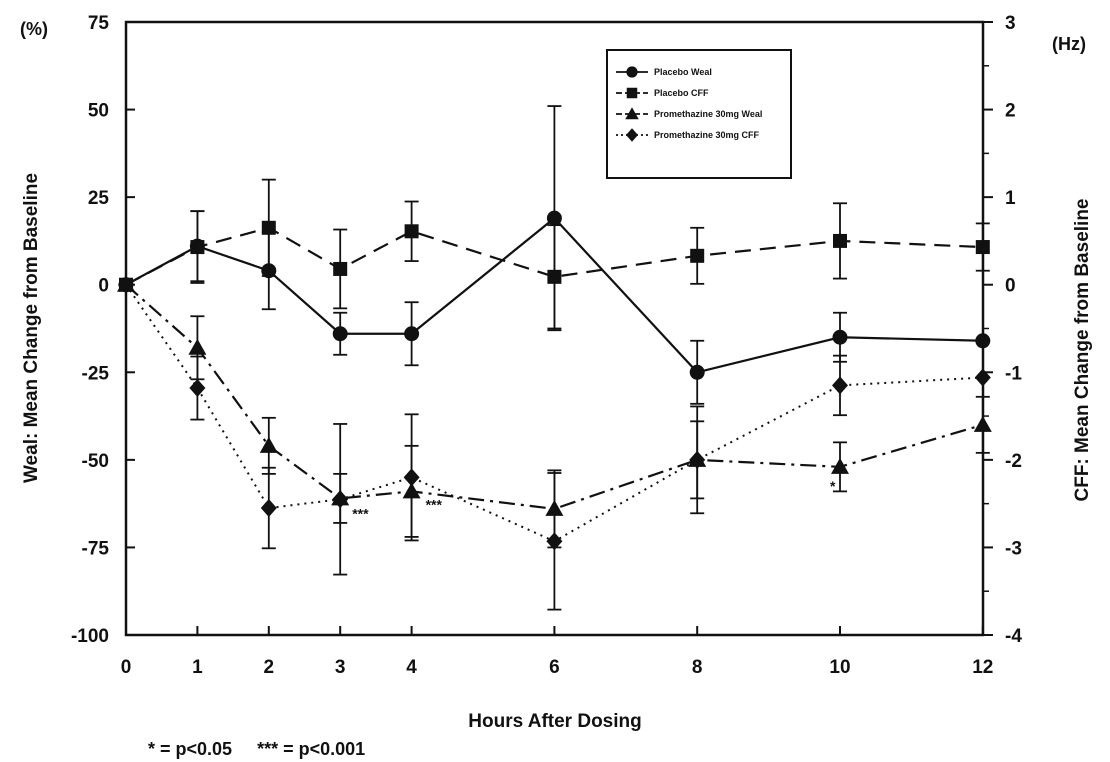 The height and width of the screenshot is (762, 1110). Describe the element at coordinates (707, 135) in the screenshot. I see `legend-label: Promethazine 30mg CFF` at that location.